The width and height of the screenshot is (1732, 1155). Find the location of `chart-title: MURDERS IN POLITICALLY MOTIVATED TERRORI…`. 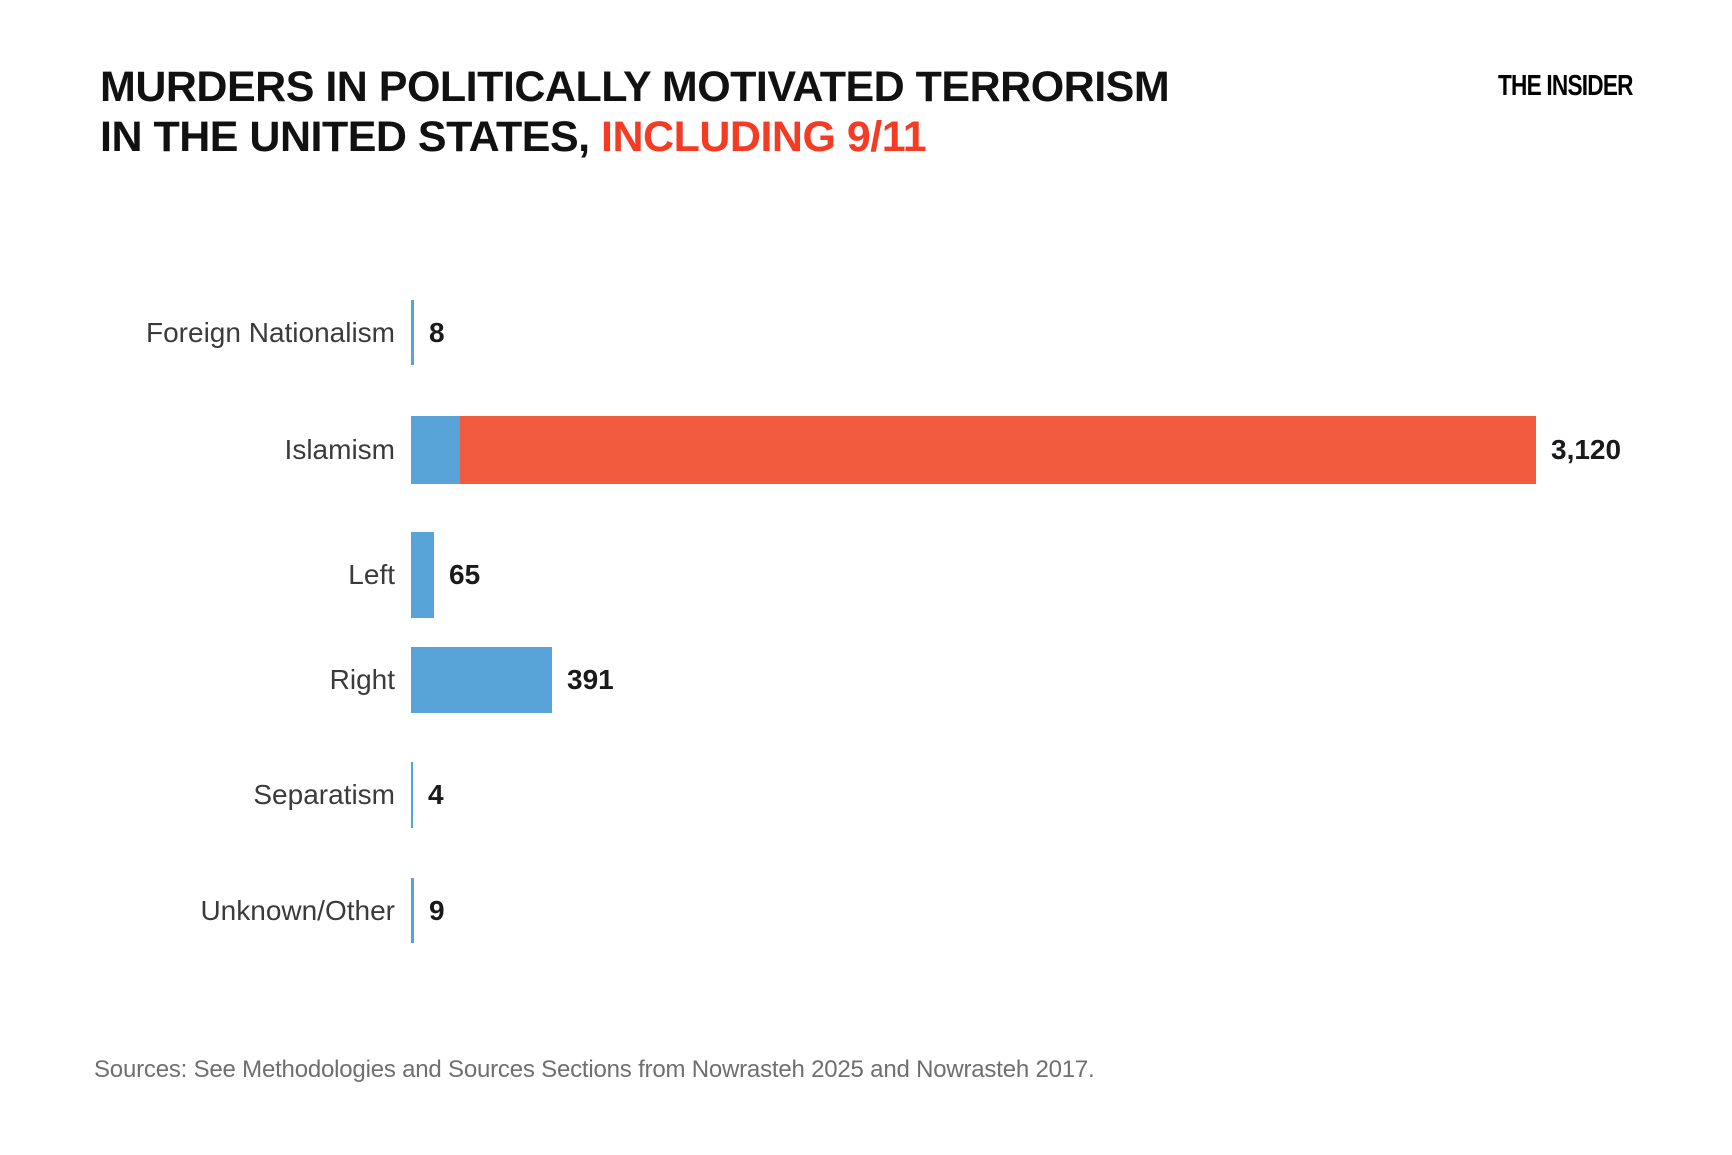

chart-title: MURDERS IN POLITICALLY MOTIVATED TERRORI… is located at coordinates (635, 112).